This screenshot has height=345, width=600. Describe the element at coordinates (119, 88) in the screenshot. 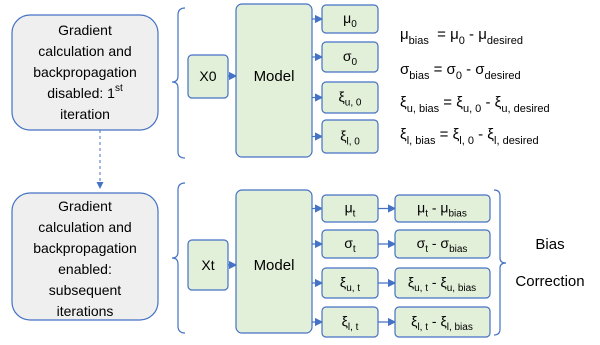

I see `superscript: st` at that location.